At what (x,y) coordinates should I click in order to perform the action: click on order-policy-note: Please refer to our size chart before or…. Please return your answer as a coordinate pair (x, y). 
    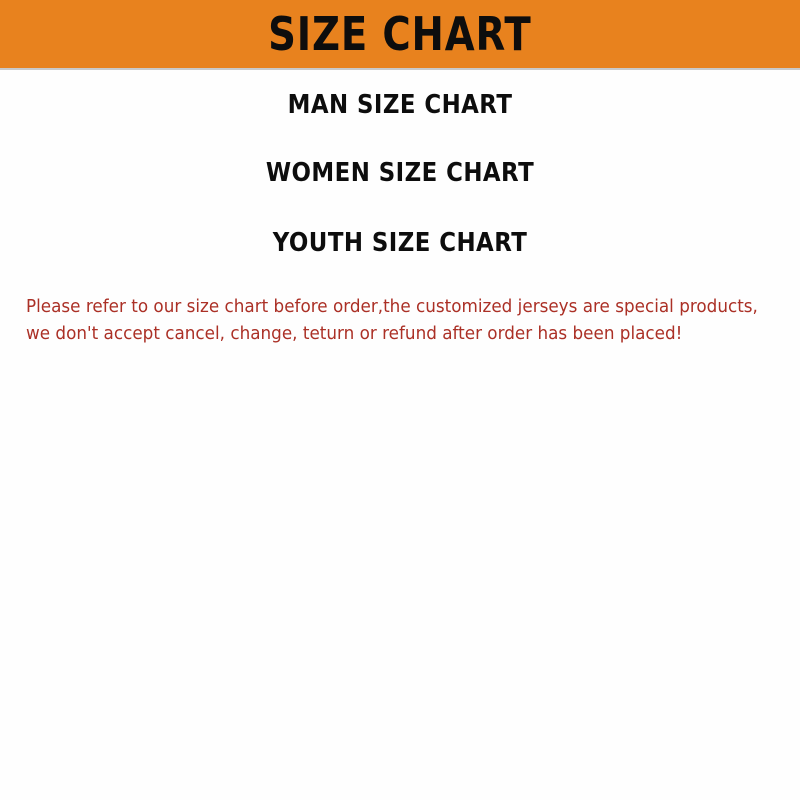
    Looking at the image, I should click on (392, 321).